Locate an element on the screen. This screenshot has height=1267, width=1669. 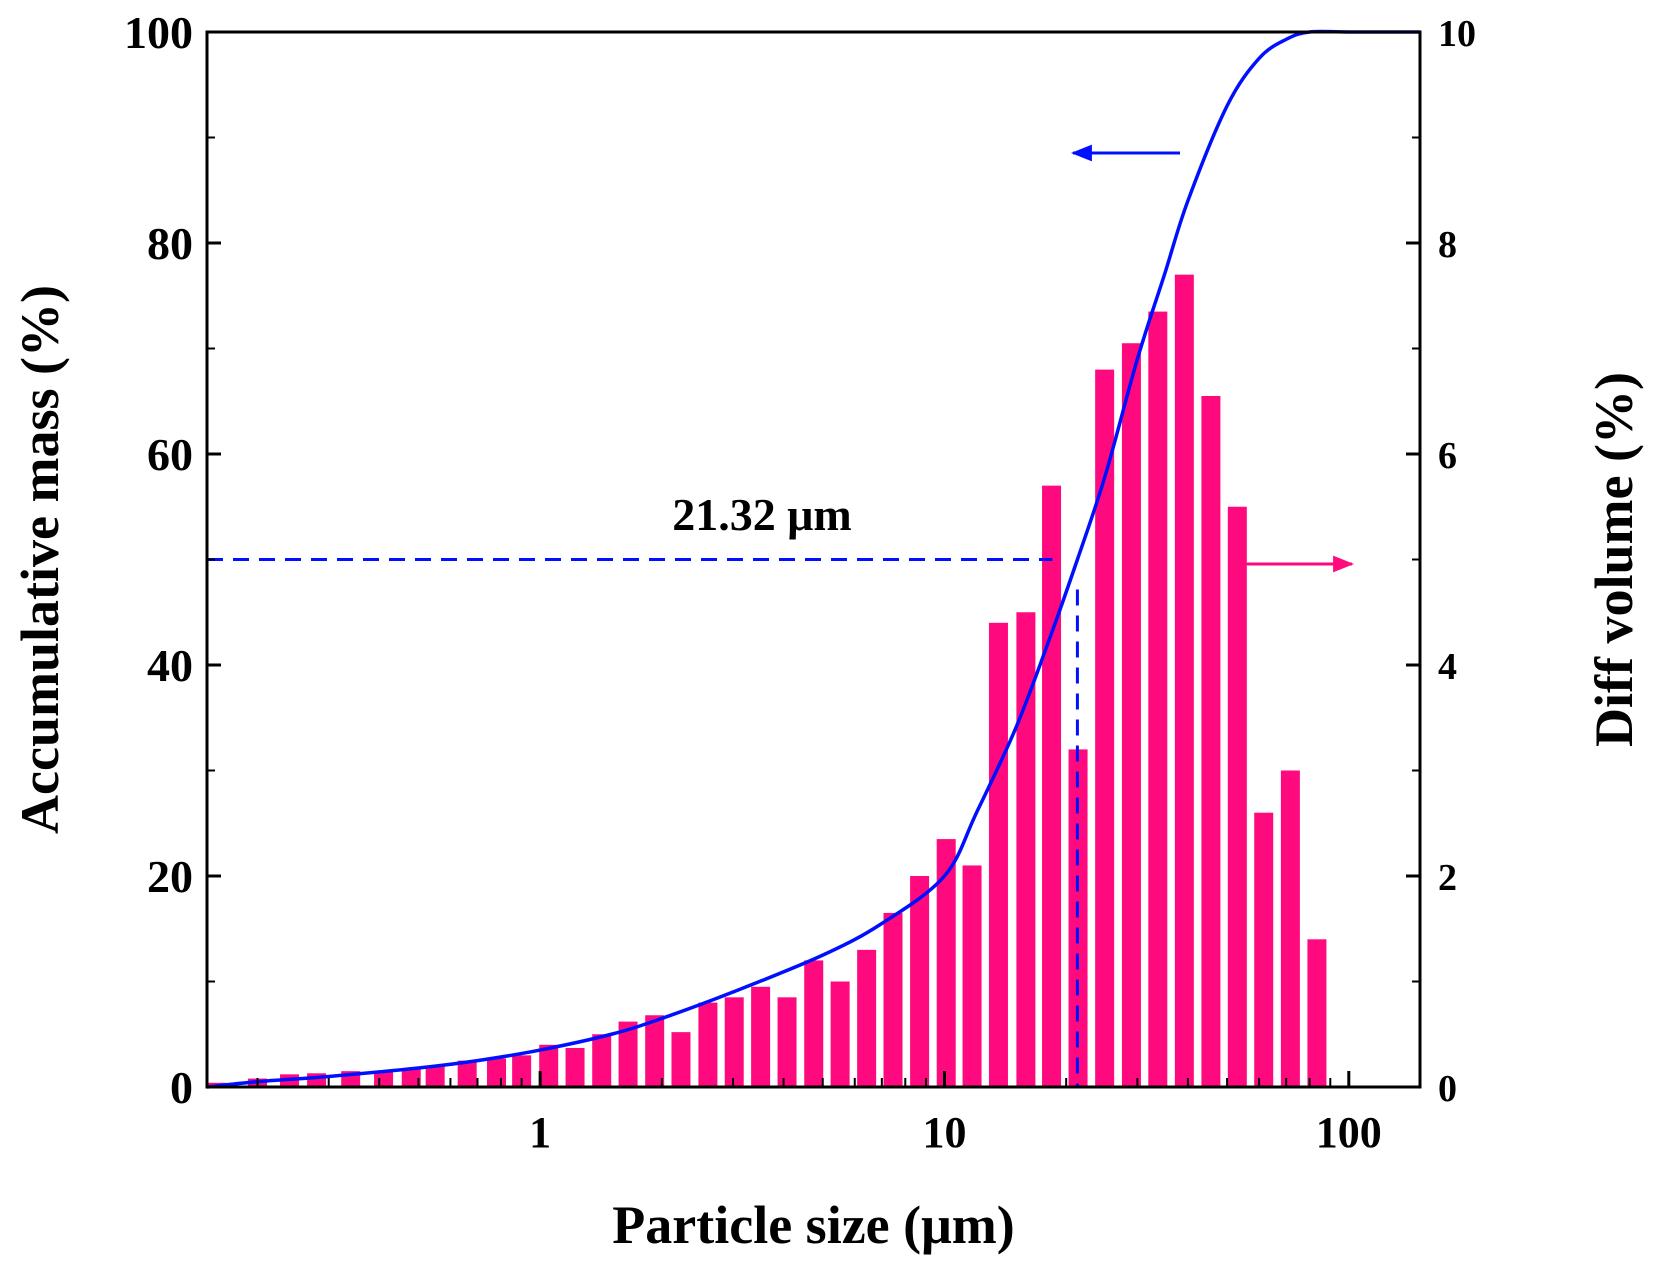
x-tick-label: 100 is located at coordinates (1349, 1132).